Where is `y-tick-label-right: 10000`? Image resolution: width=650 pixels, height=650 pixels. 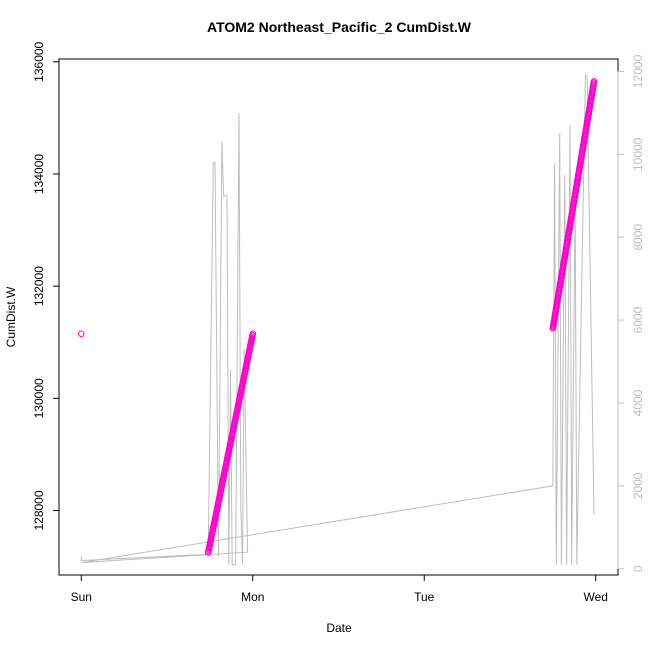 y-tick-label-right: 10000 is located at coordinates (638, 154).